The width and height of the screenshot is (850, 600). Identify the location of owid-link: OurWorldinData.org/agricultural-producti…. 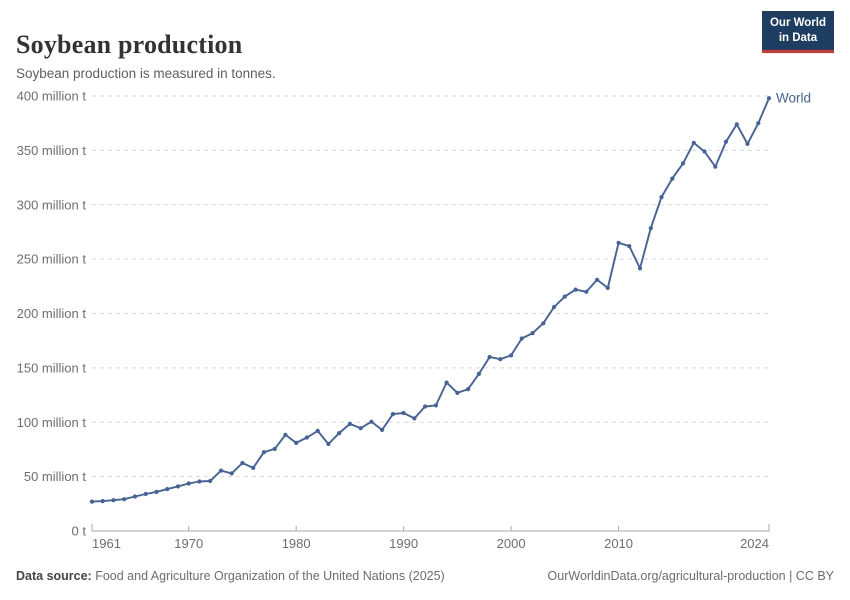
(690, 576).